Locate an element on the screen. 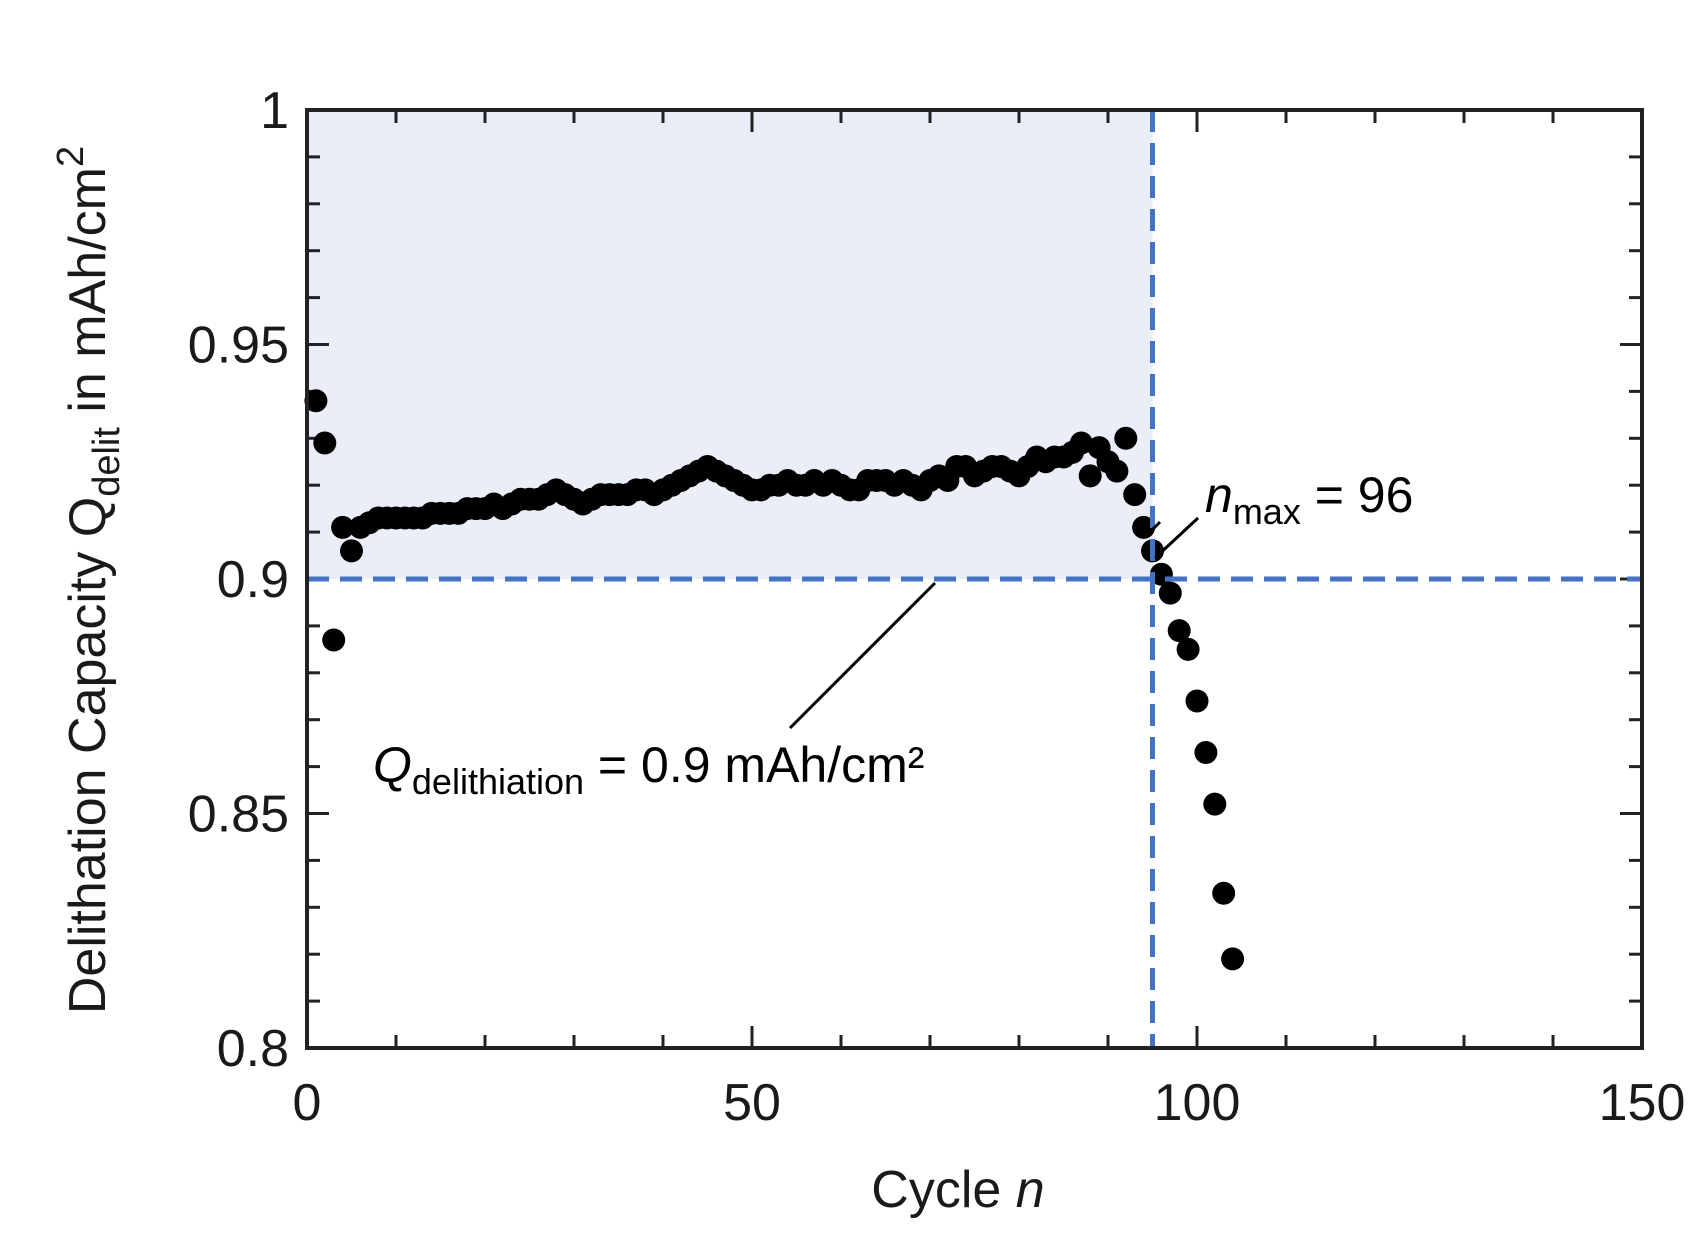  y-tick-label: 0.95 is located at coordinates (238, 346).